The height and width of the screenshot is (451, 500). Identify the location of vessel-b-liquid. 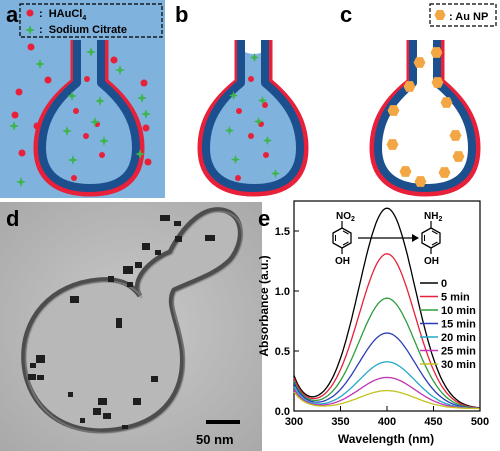
(254, 119).